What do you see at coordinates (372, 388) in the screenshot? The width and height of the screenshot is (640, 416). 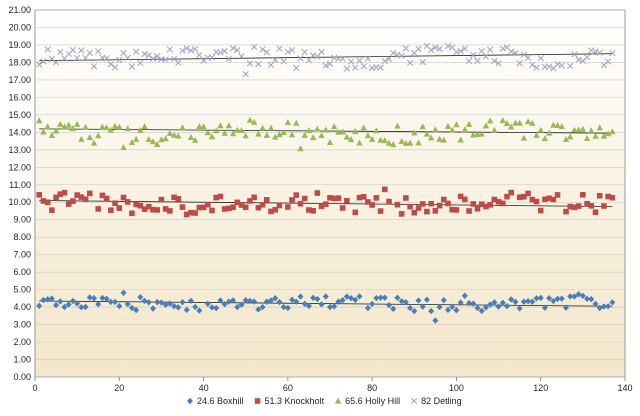 I see `x-tick-label: 80` at bounding box center [372, 388].